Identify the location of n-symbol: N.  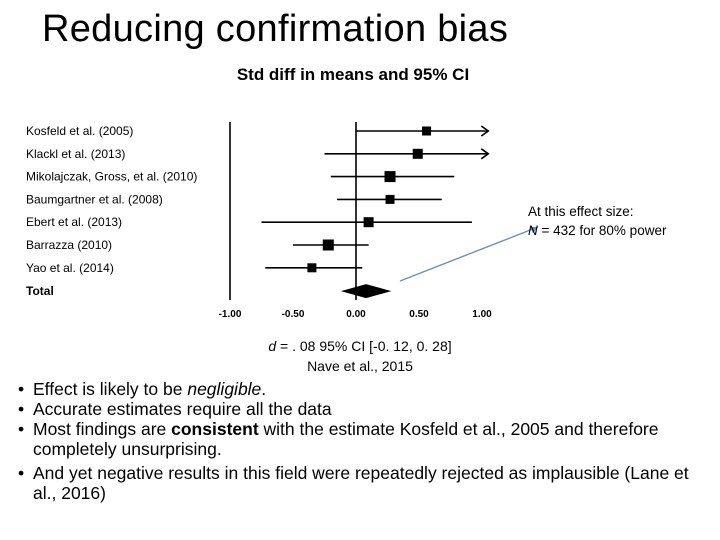
(533, 230).